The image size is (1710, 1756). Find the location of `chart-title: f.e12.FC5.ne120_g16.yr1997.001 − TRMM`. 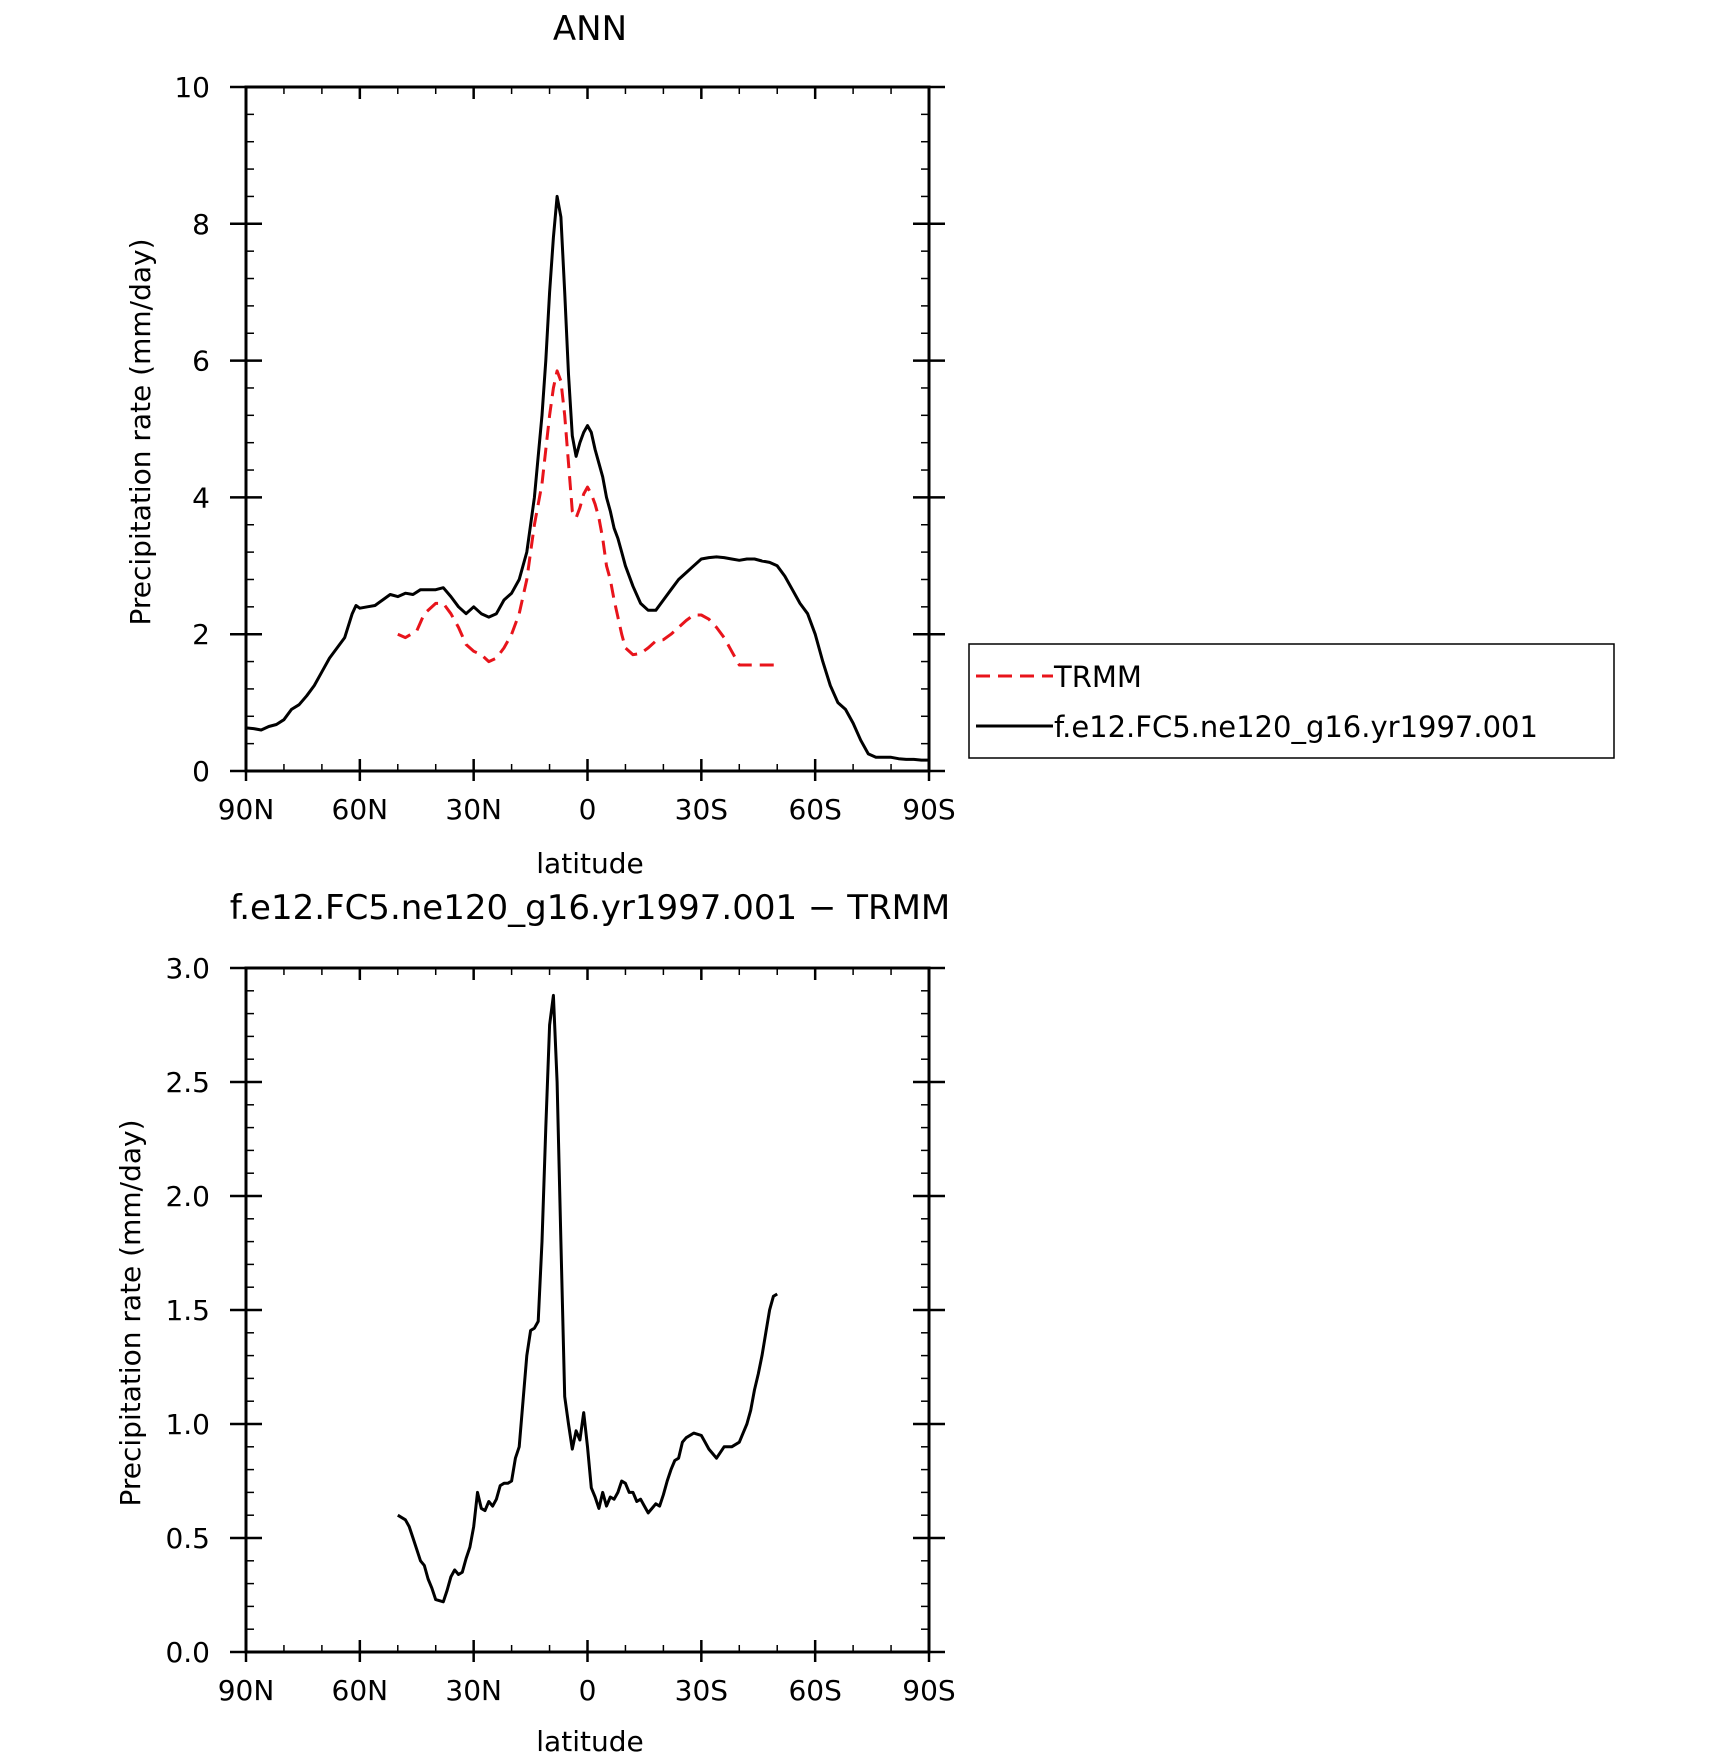

chart-title: f.e12.FC5.ne120_g16.yr1997.001 − TRMM is located at coordinates (590, 908).